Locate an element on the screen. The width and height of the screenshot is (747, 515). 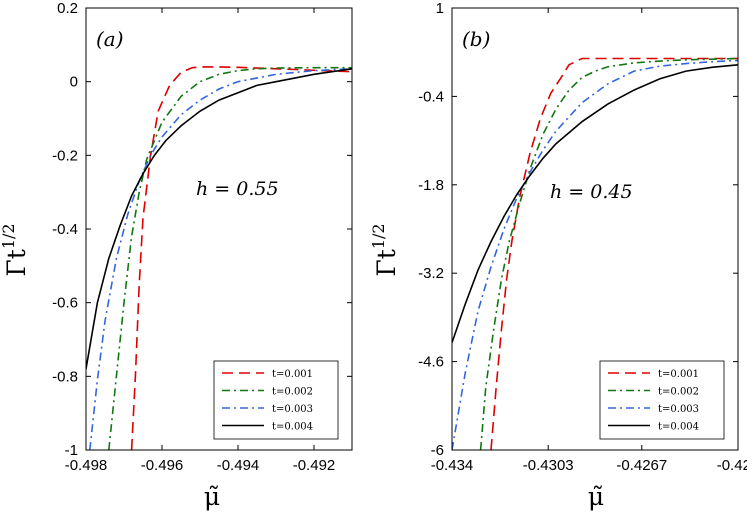
x-tick-label: -0.434 is located at coordinates (452, 465).